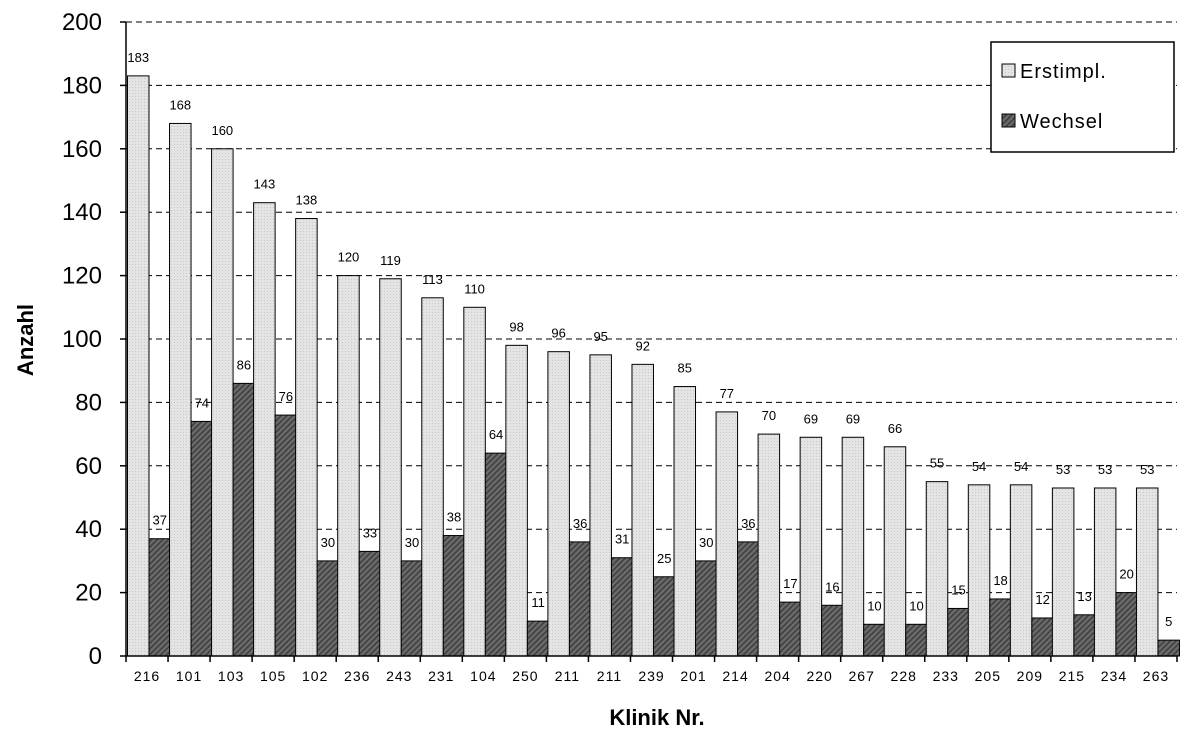  What do you see at coordinates (95, 656) in the screenshot?
I see `y-tick-label: 0` at bounding box center [95, 656].